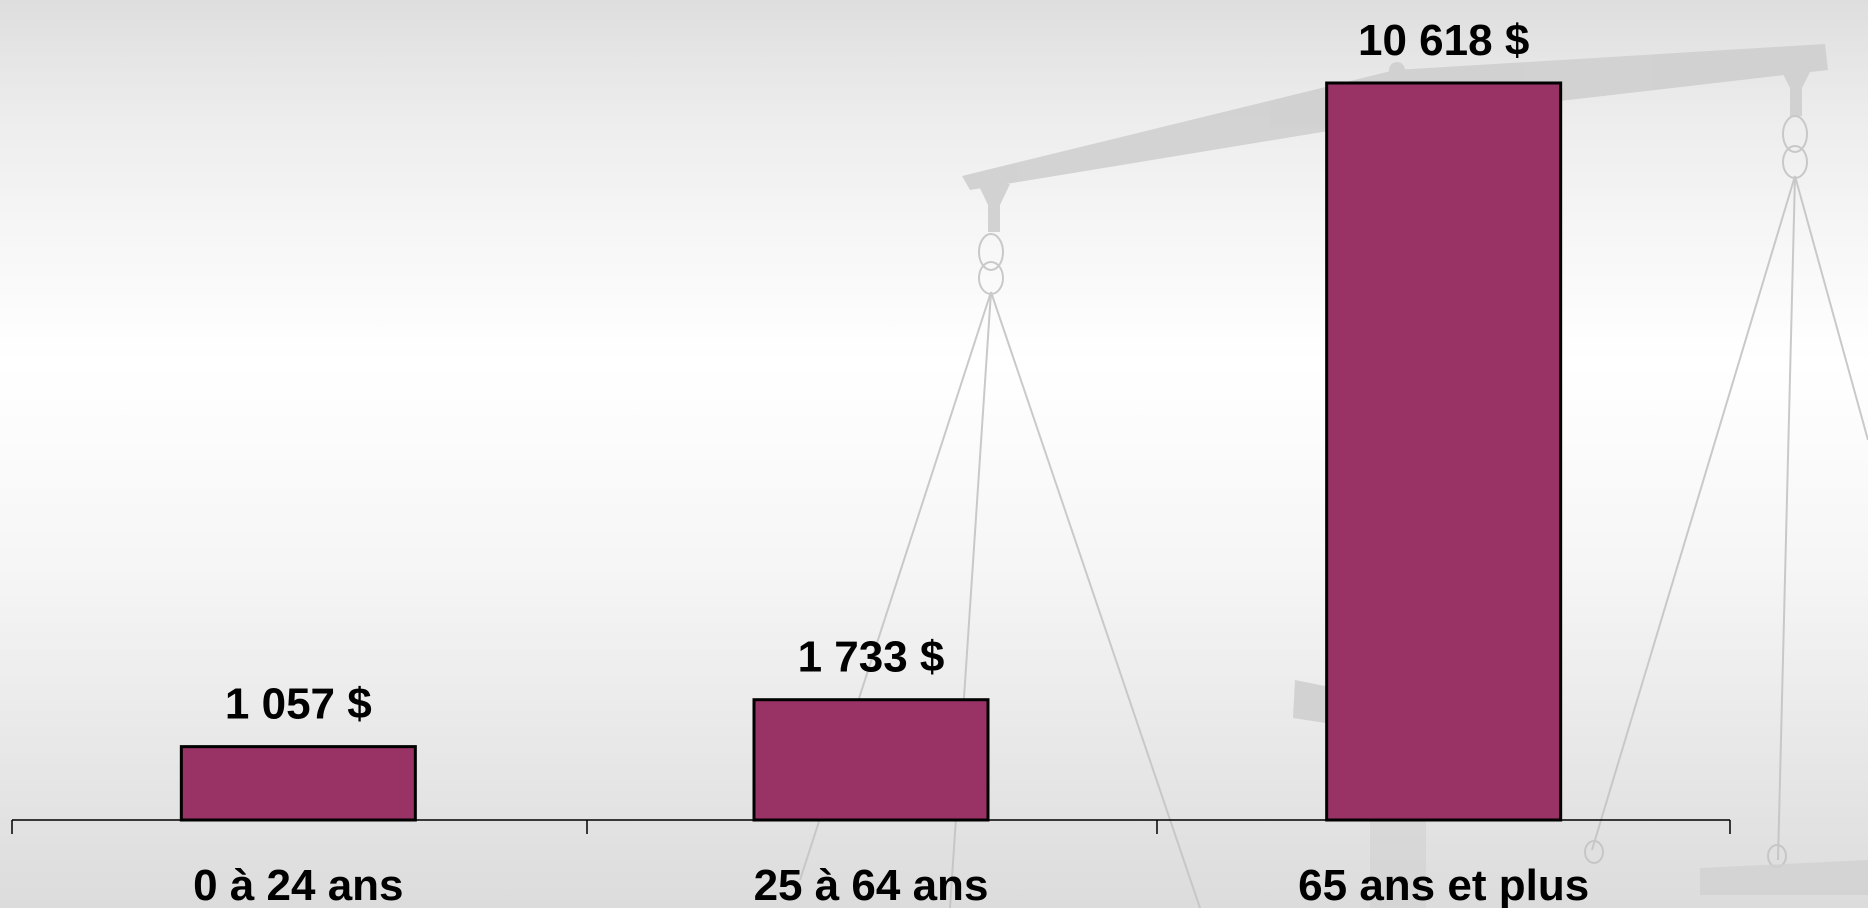 The width and height of the screenshot is (1868, 908). What do you see at coordinates (871, 884) in the screenshot?
I see `x-tick-label: 25 à 64 ans` at bounding box center [871, 884].